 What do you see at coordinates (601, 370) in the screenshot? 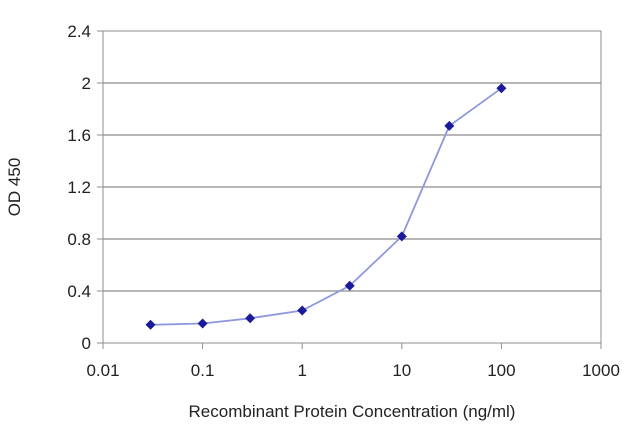
I see `x-tick-label: 1000` at bounding box center [601, 370].